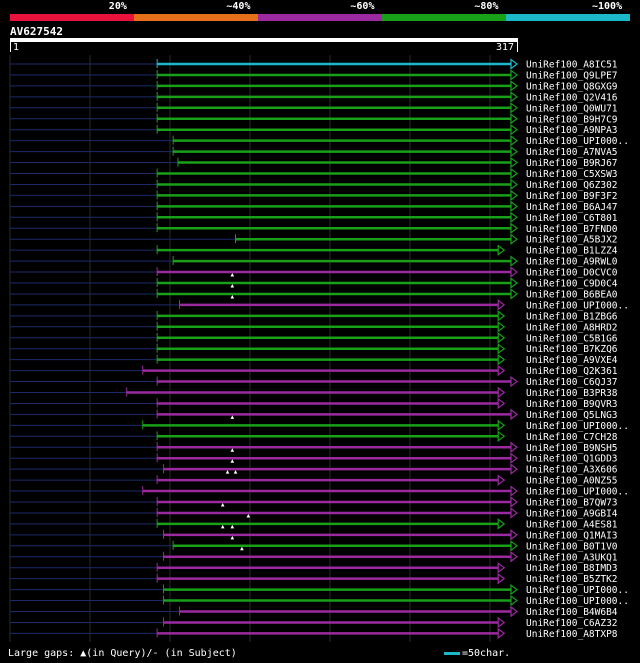 Image resolution: width=640 pixels, height=663 pixels. I want to click on hit-row: UniRef100_C6QJ37, so click(314, 382).